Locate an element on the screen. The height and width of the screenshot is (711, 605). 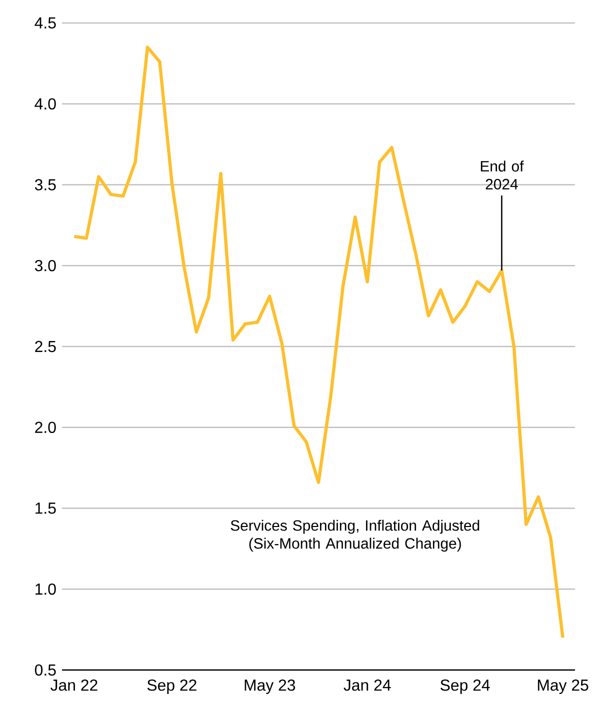
x-tick-label: Sep 22 is located at coordinates (171, 687).